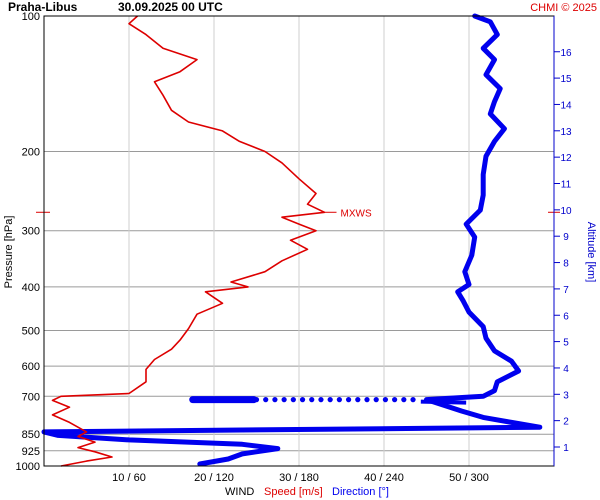  I want to click on altitude-tick-label: 2, so click(566, 422).